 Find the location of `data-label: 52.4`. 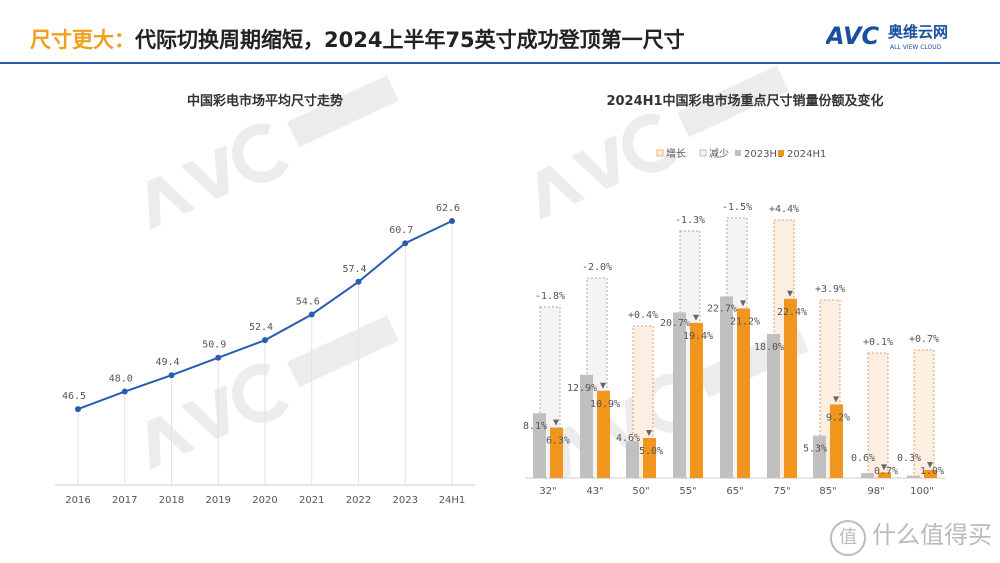

data-label: 52.4 is located at coordinates (261, 327).